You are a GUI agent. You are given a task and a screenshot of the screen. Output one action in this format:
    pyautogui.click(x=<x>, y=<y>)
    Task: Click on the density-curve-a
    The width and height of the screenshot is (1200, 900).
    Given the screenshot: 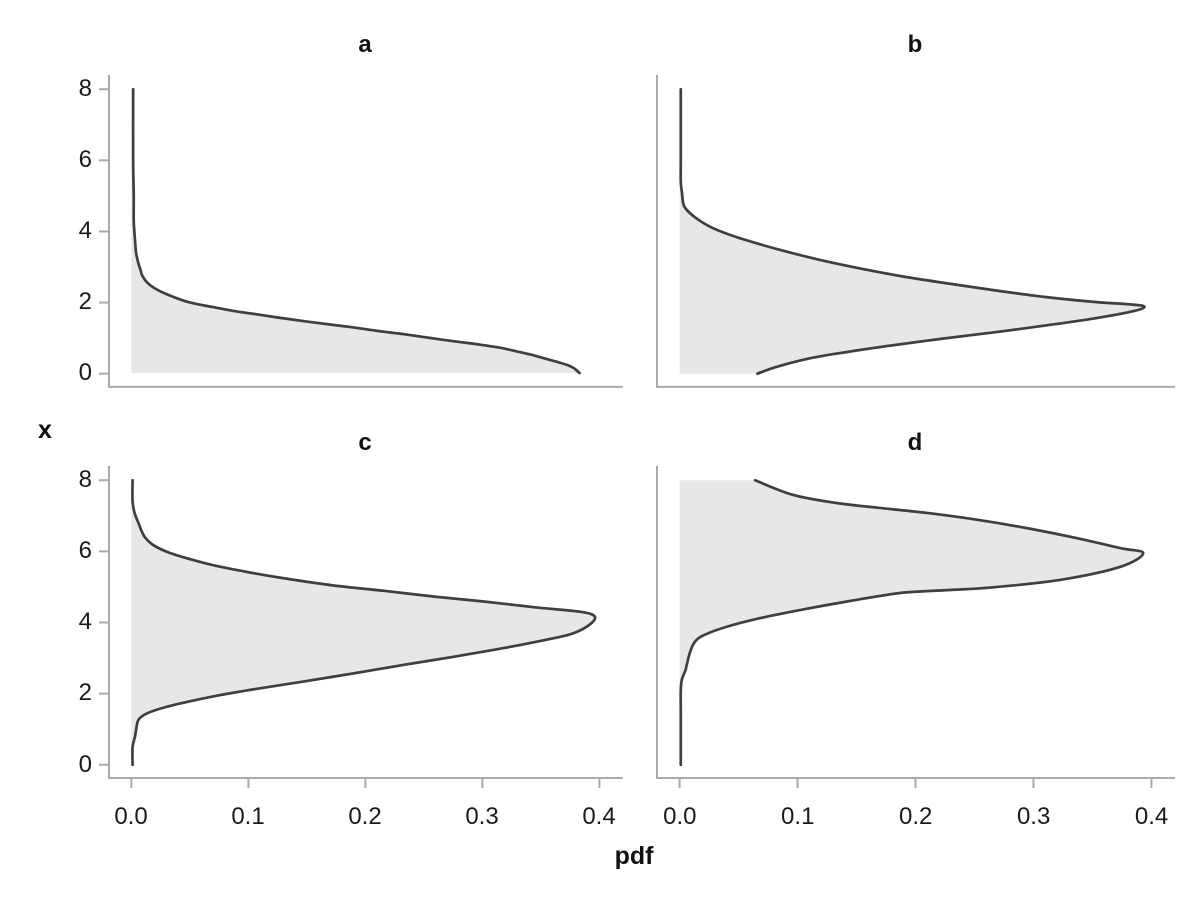 What is the action you would take?
    pyautogui.click(x=356, y=231)
    